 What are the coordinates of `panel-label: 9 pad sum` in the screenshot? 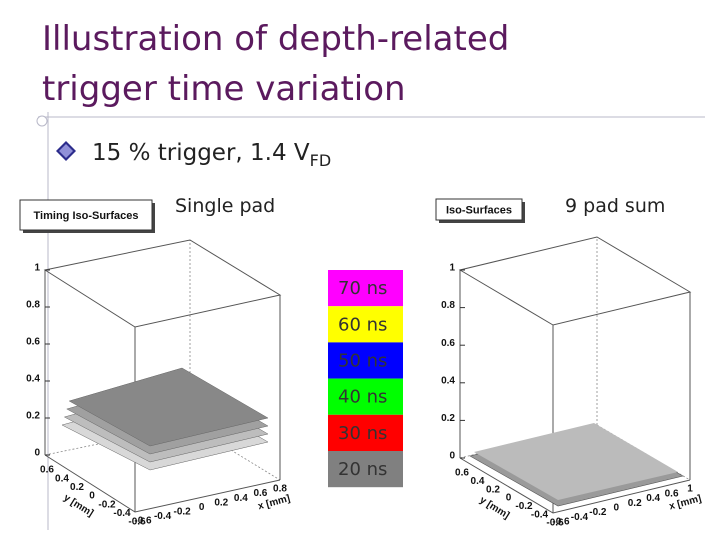 It's located at (615, 206).